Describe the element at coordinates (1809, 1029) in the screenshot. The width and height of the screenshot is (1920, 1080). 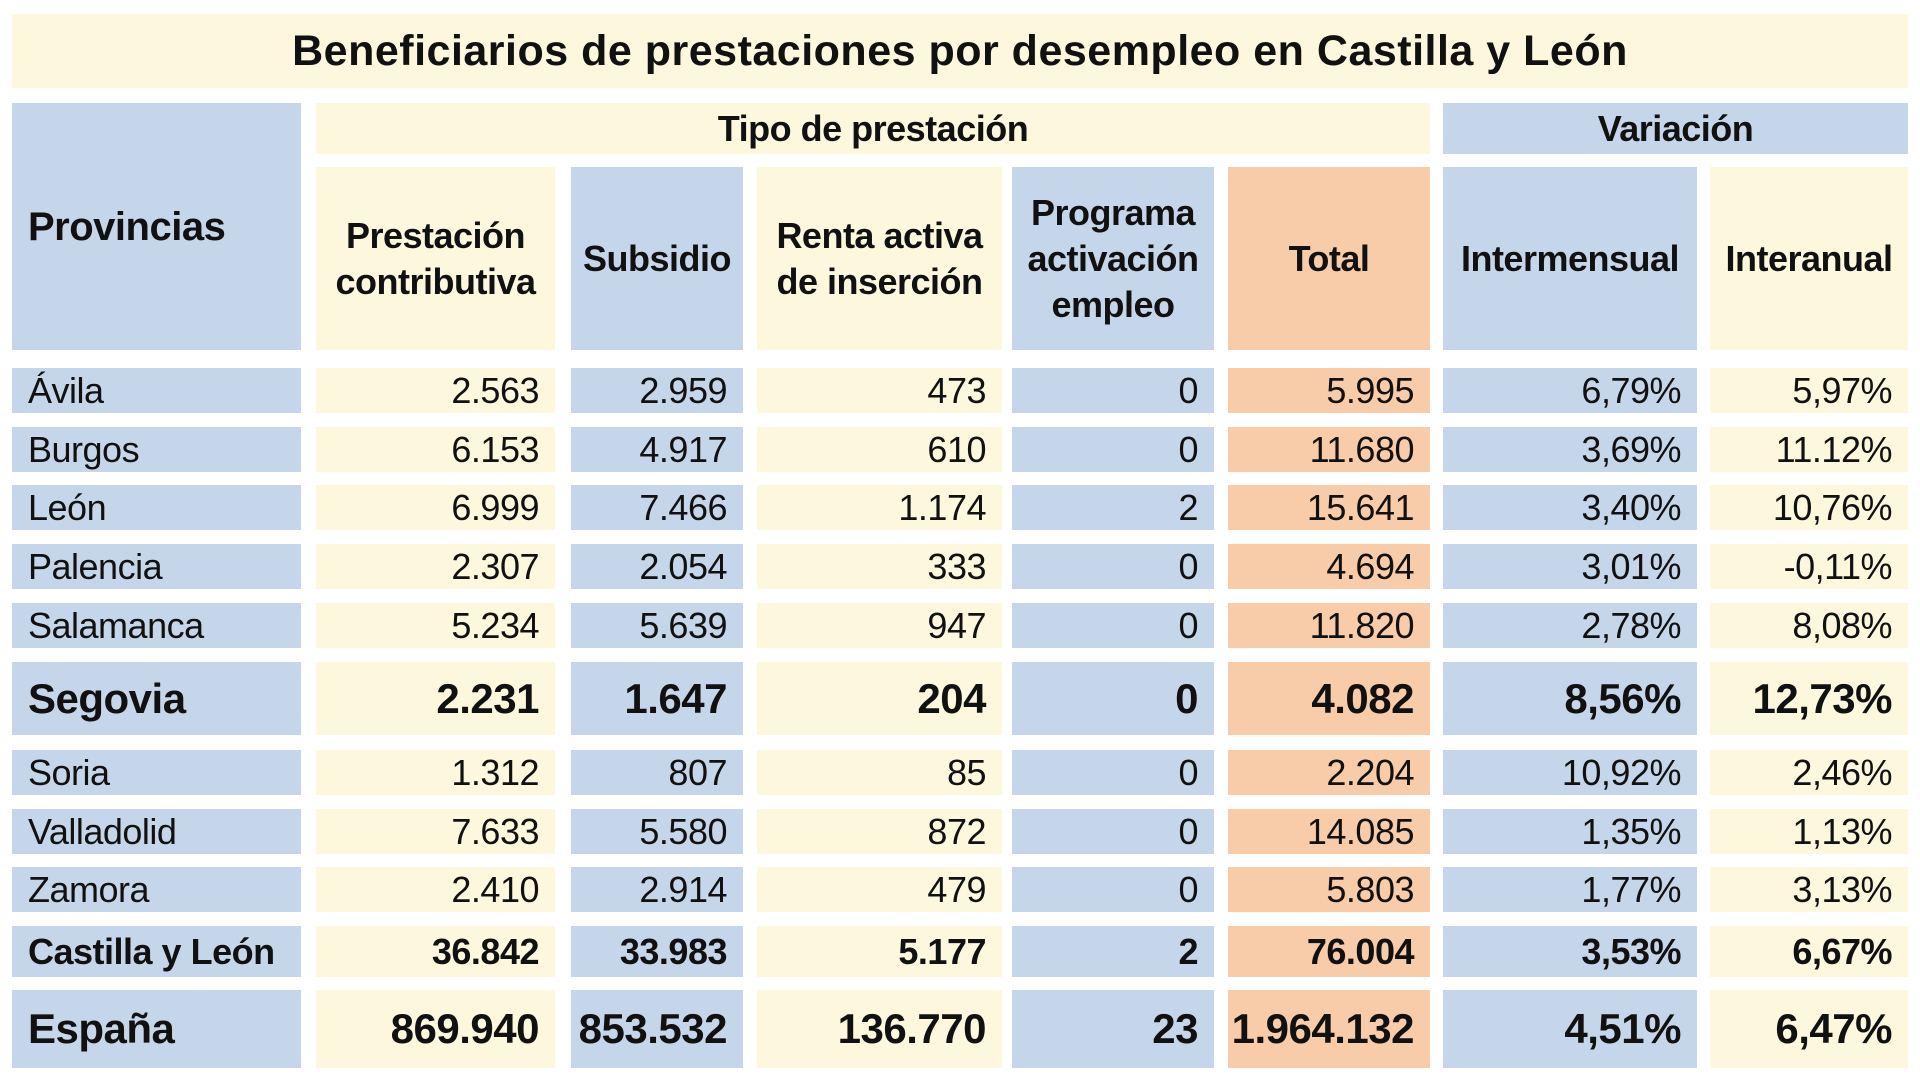
I see `table-cell-interanual: 6,47%` at that location.